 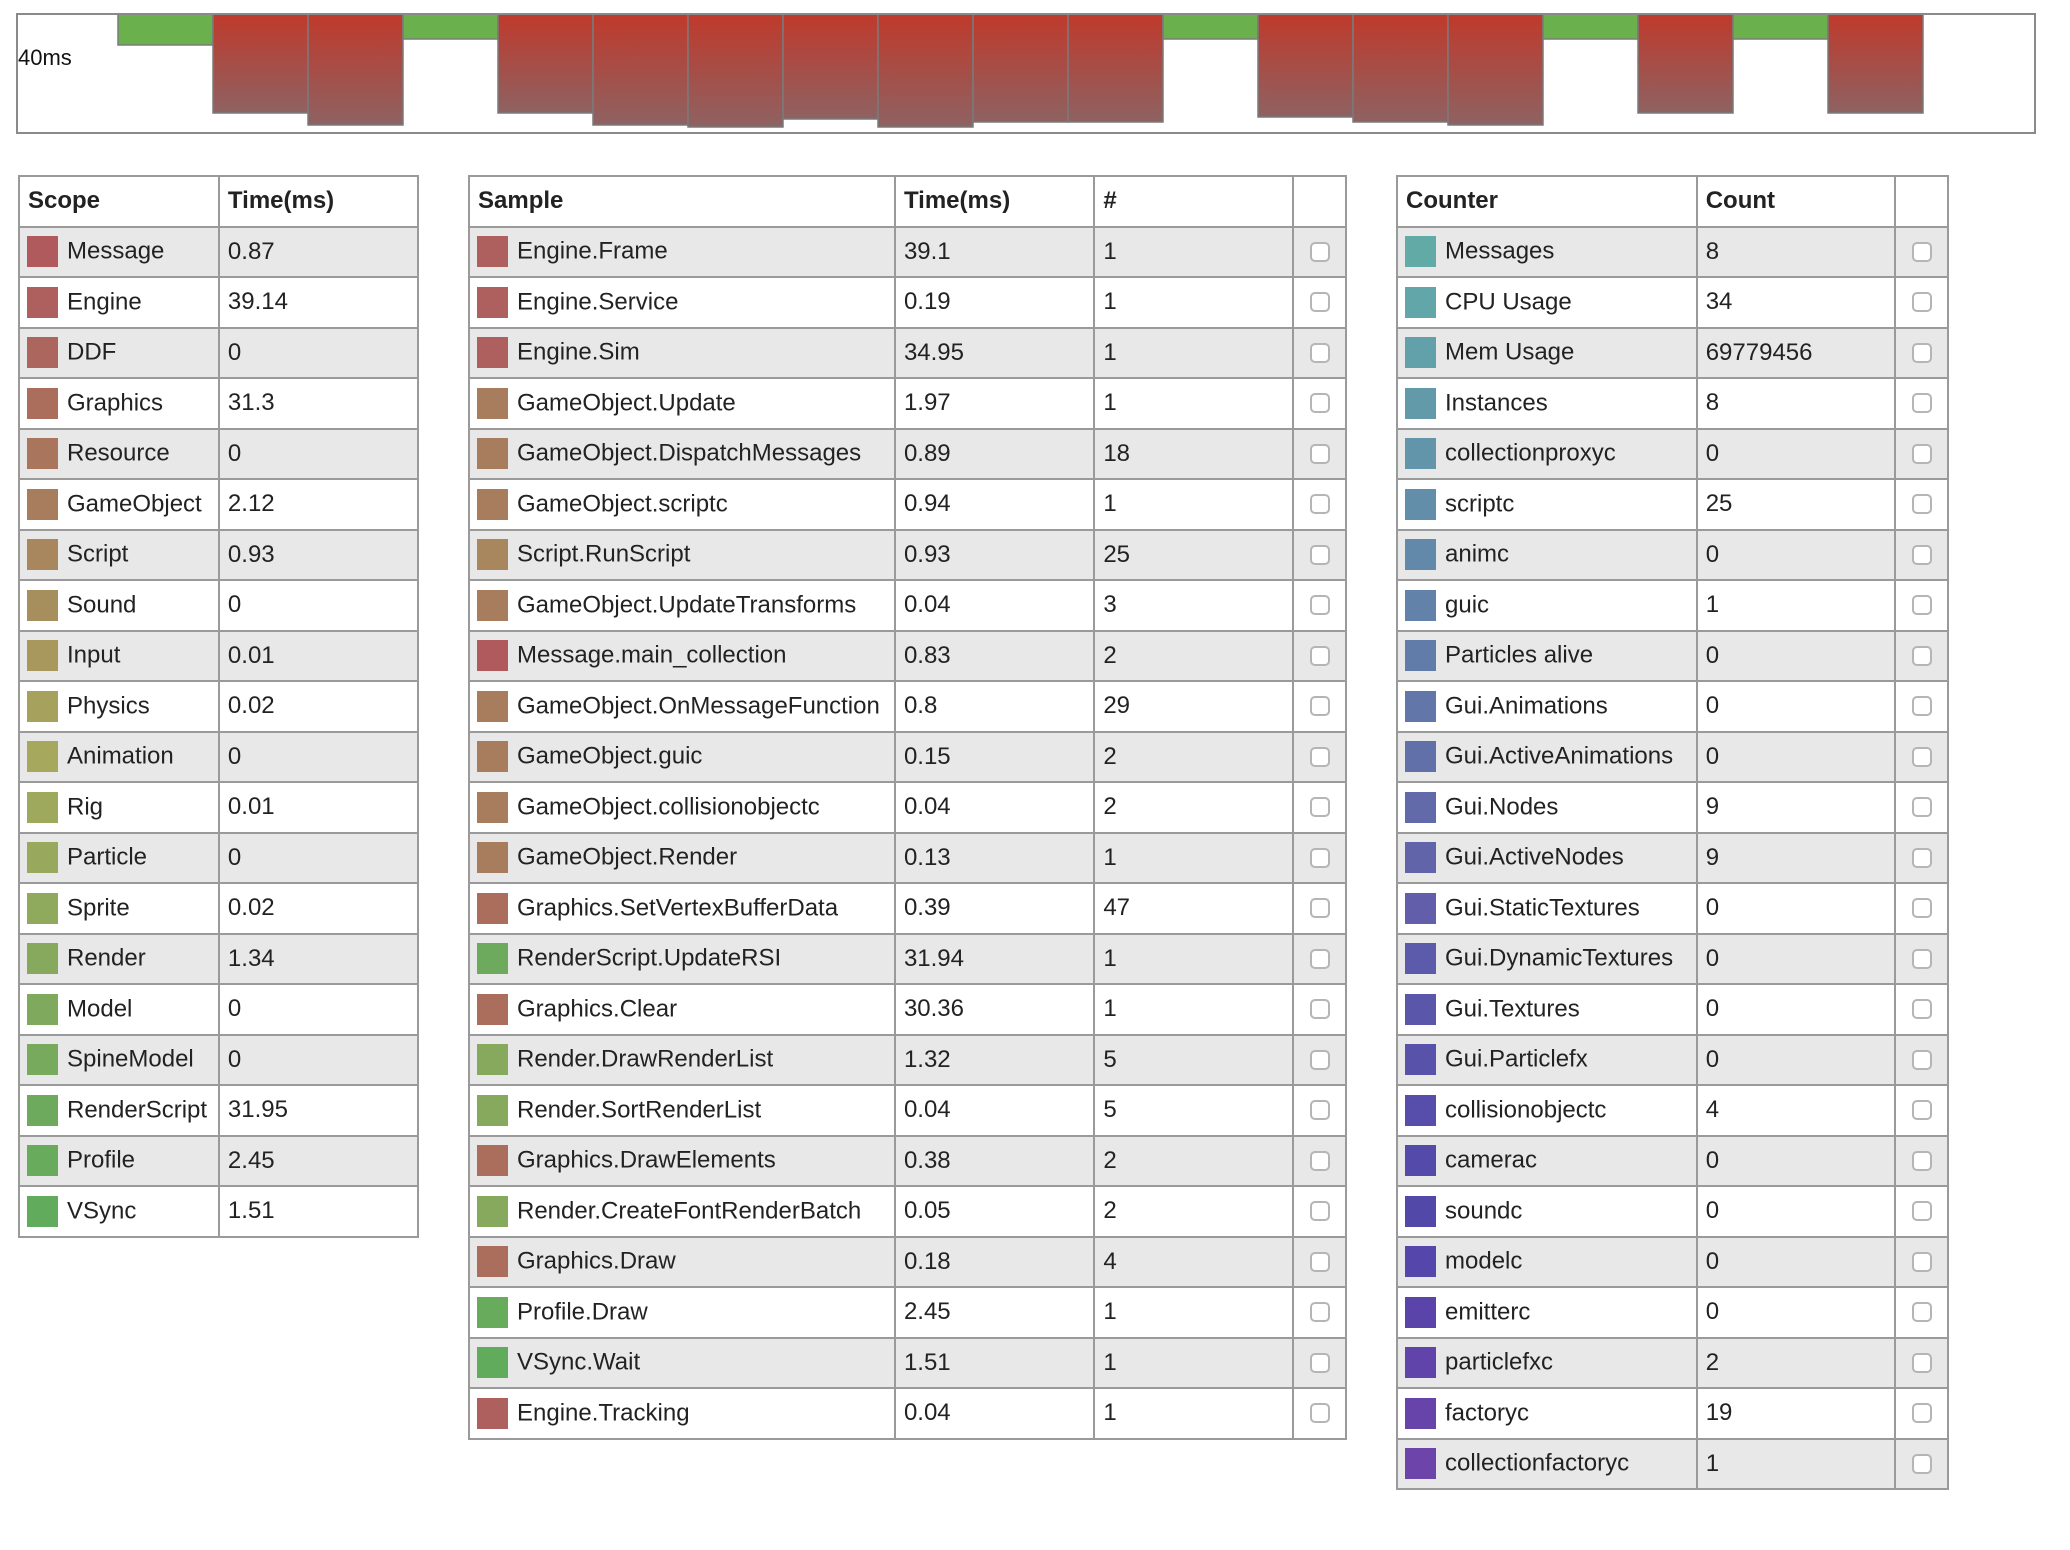 I want to click on counter-column-header: Counter, so click(x=1547, y=201).